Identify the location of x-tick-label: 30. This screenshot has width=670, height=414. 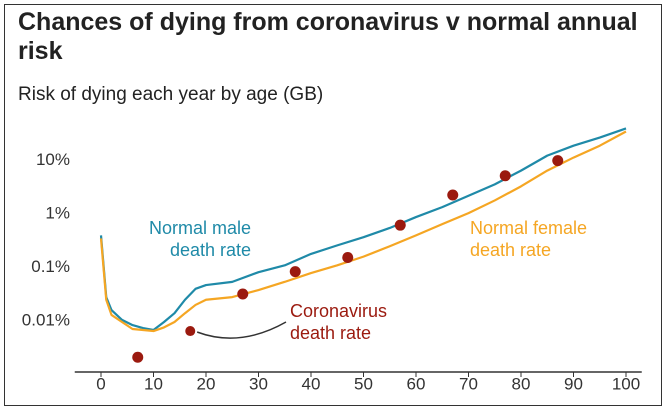
(258, 383).